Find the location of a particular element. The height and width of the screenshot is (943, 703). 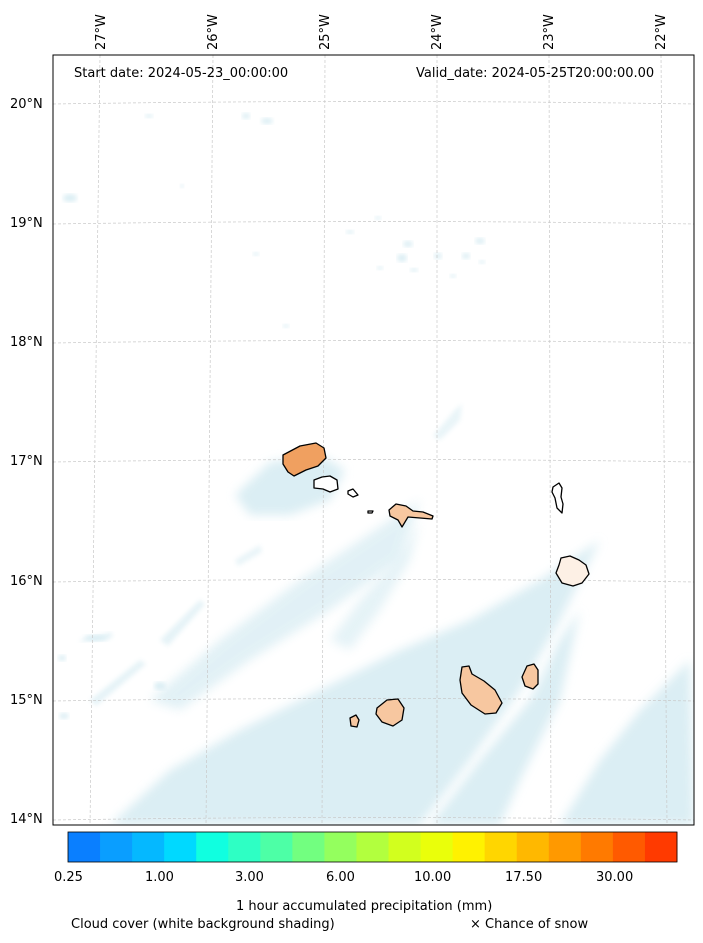

island-boa-vista is located at coordinates (572, 571).